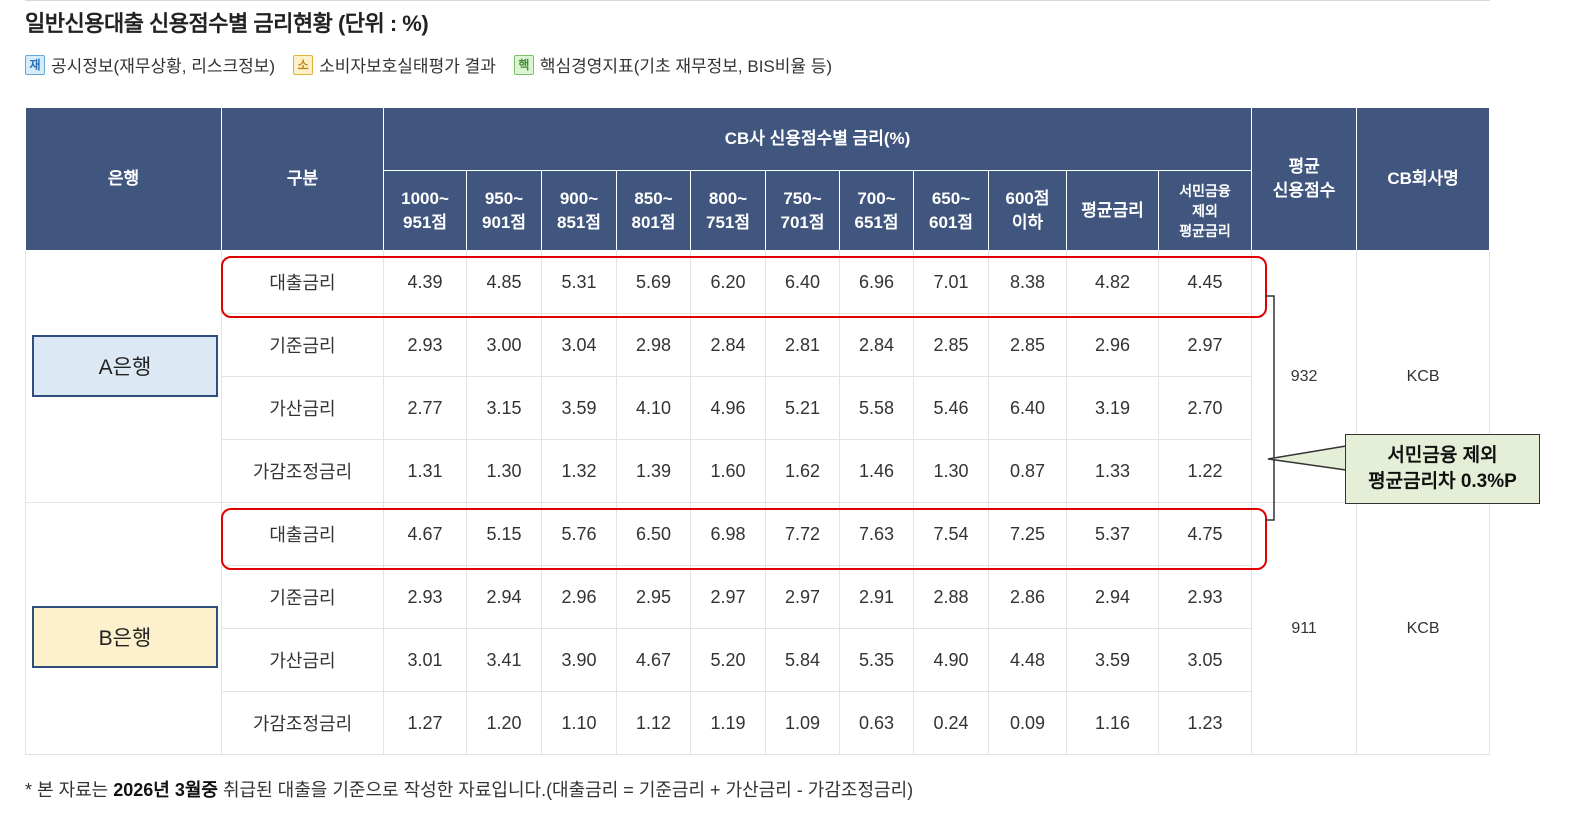 The image size is (1570, 818). I want to click on header-score-column: 평균금리, so click(1112, 210).